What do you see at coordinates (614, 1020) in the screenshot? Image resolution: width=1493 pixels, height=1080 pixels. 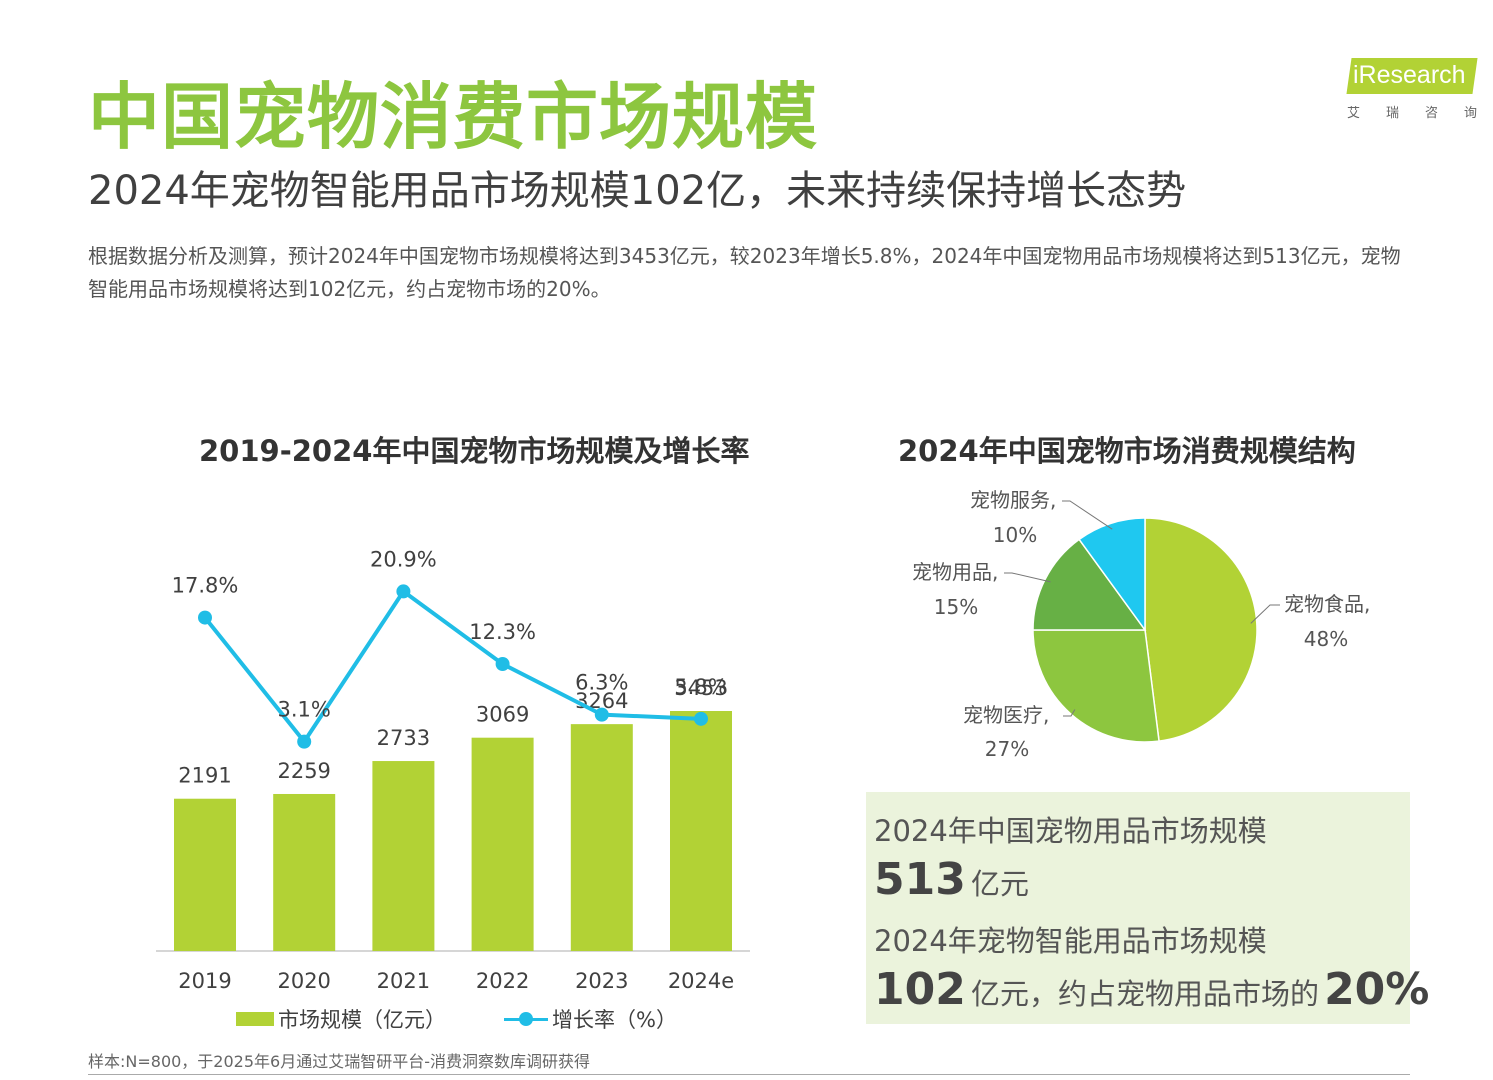 I see `legend-line-label: 增长率（%）` at bounding box center [614, 1020].